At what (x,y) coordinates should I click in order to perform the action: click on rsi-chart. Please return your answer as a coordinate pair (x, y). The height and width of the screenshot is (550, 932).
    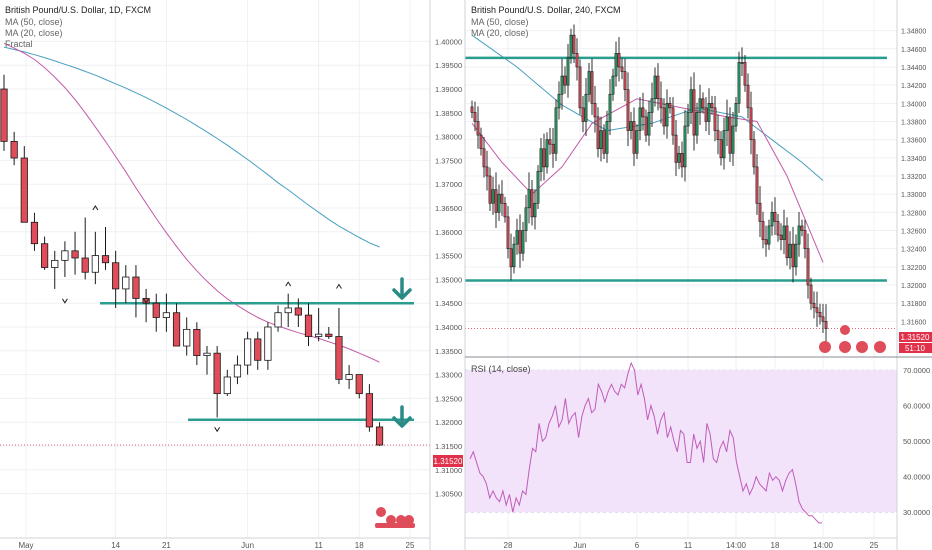
    Looking at the image, I should click on (645, 442).